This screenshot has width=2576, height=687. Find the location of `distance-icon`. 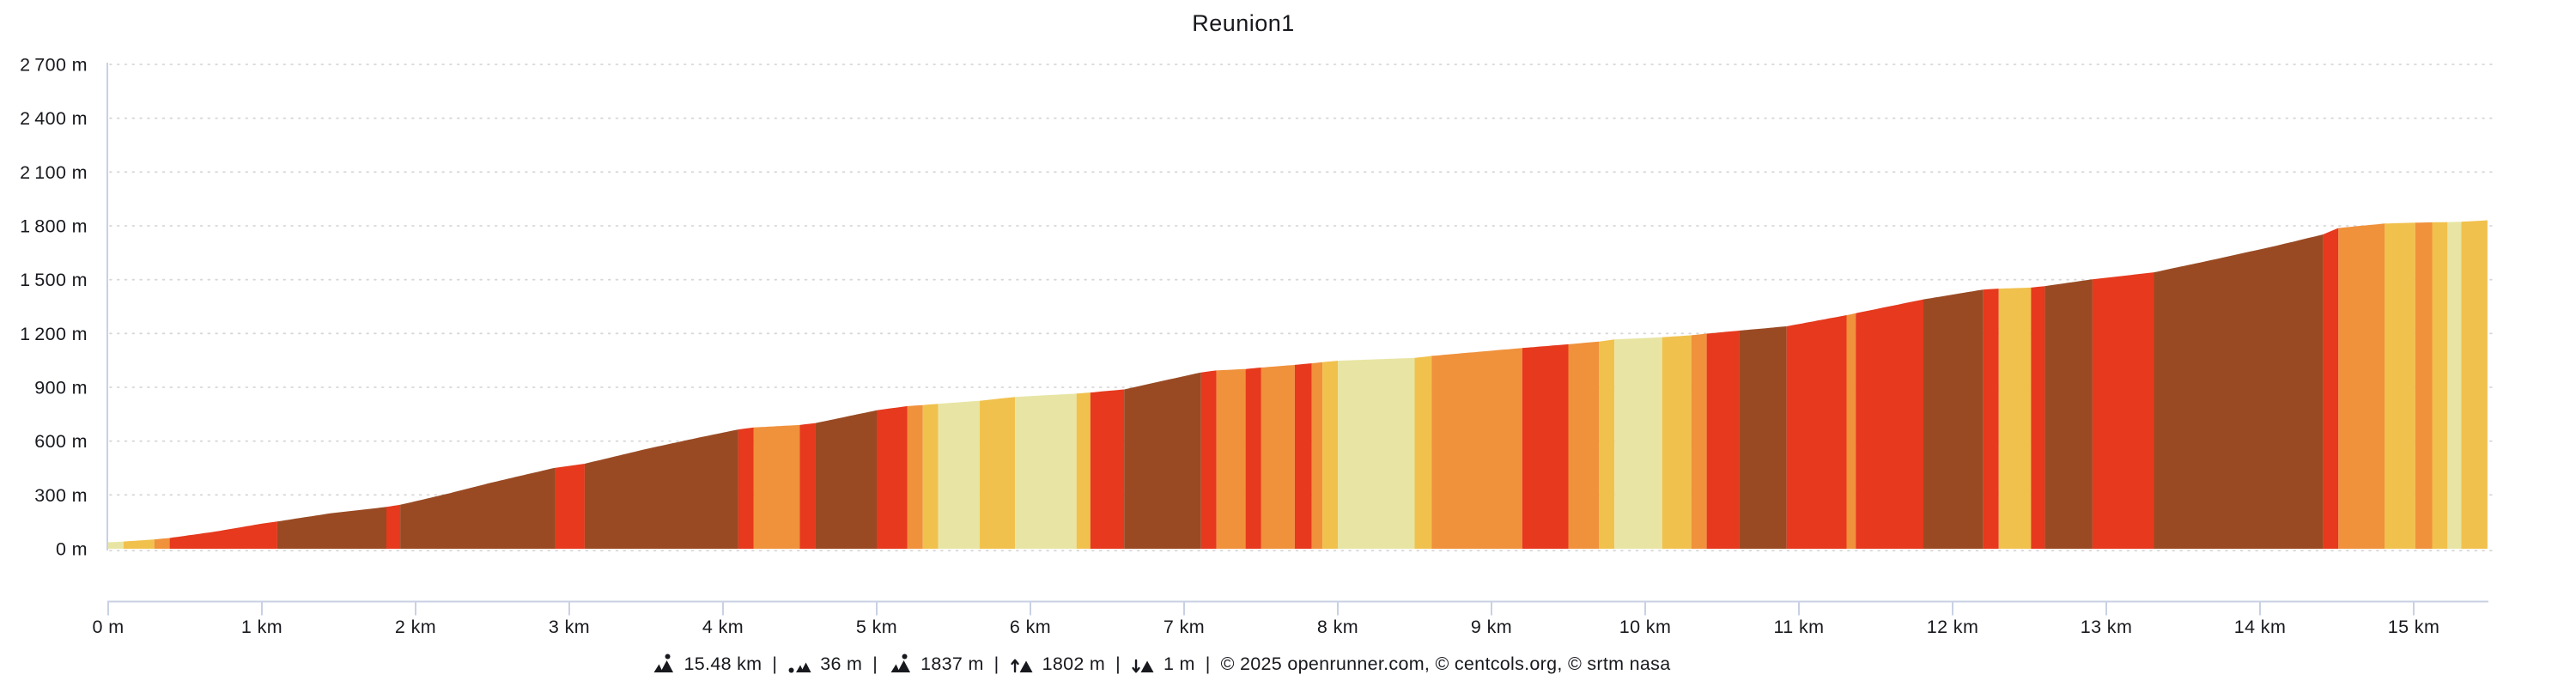

distance-icon is located at coordinates (663, 663).